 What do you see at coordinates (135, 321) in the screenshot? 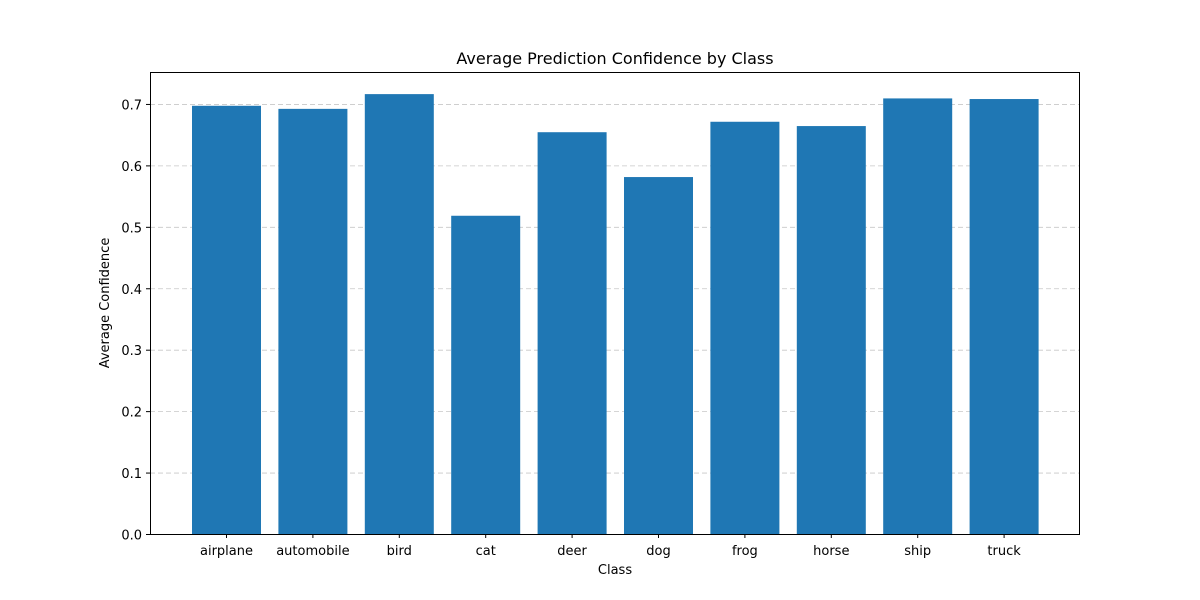
I see `y-axis: 0.0 0.1 0.2 0.3 0.4 0.5 0.6 0.7` at bounding box center [135, 321].